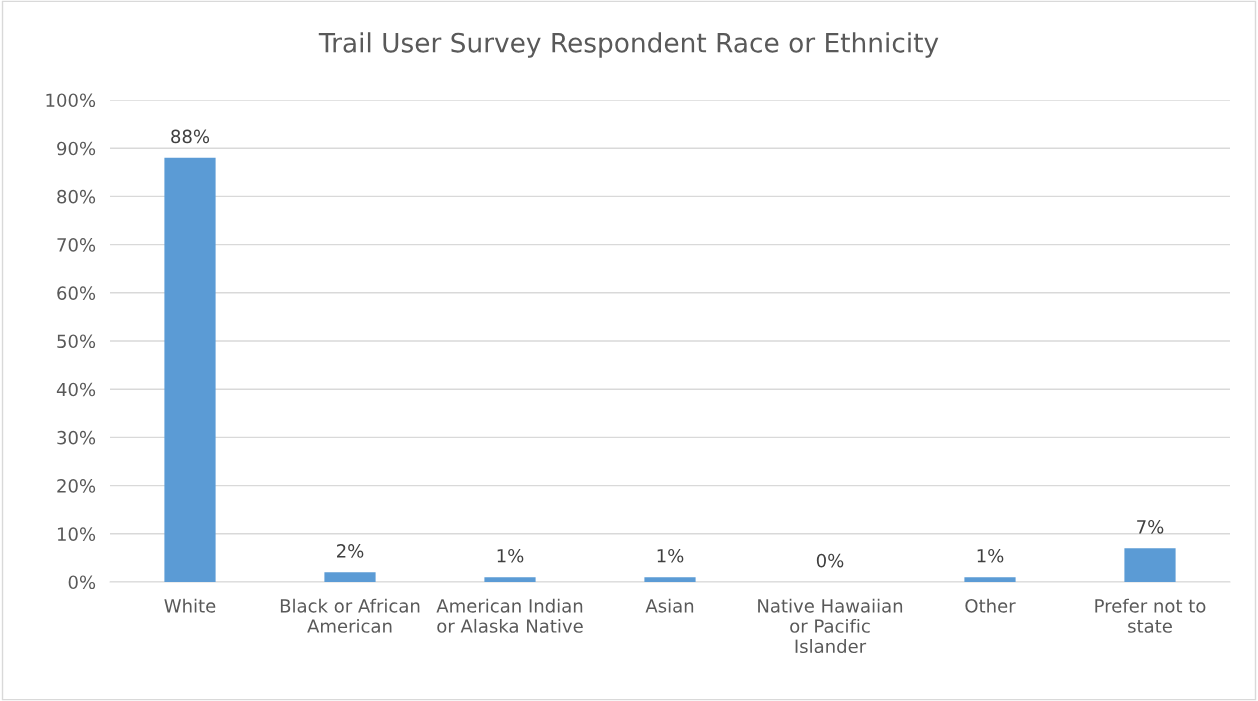  I want to click on x-tick-label: Asian, so click(669, 605).